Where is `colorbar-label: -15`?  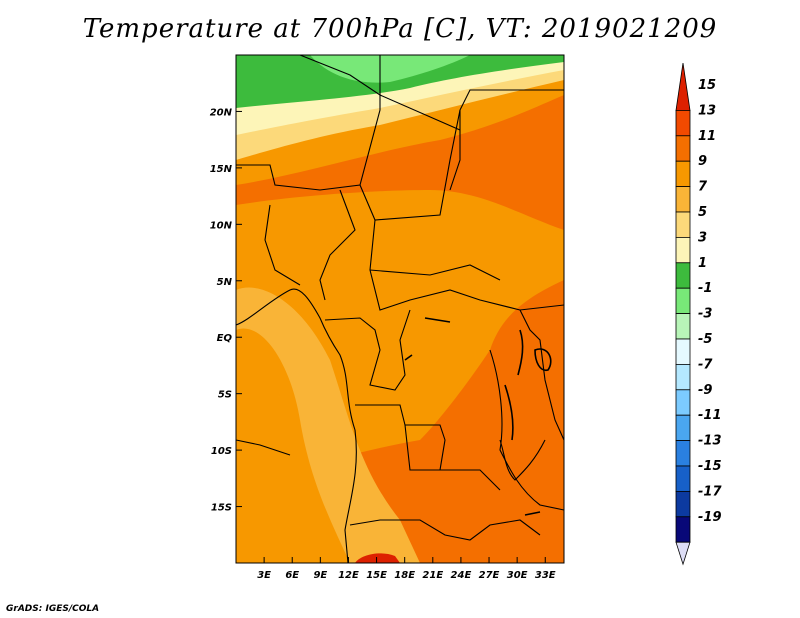
colorbar-label: -15 is located at coordinates (710, 466).